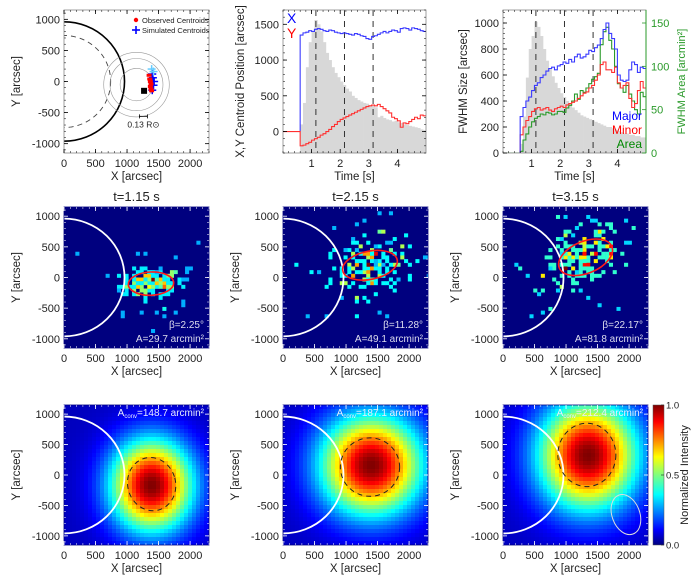 The image size is (696, 578). Describe the element at coordinates (627, 130) in the screenshot. I see `legend-minor-label: Minor` at that location.